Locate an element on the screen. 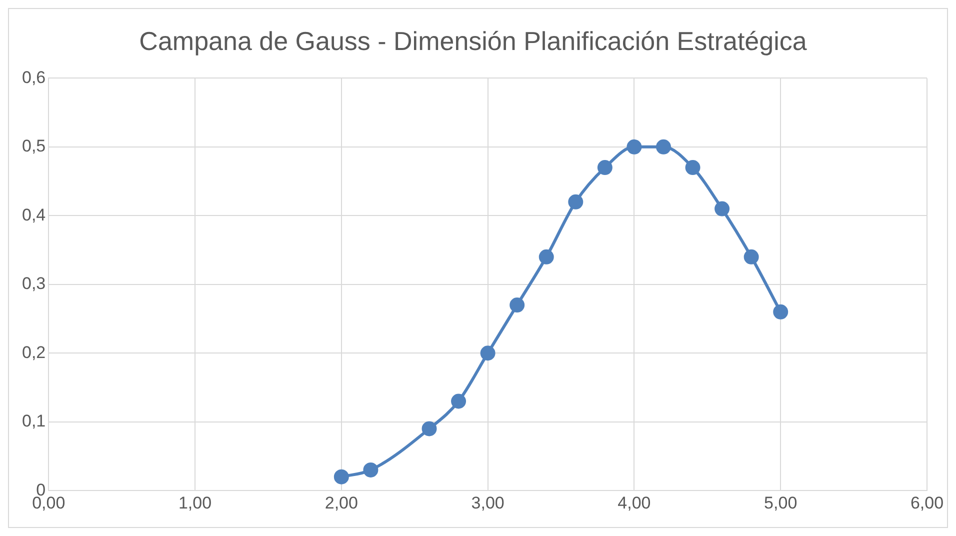 Image resolution: width=956 pixels, height=536 pixels. y-tick-label: 0,6 is located at coordinates (34, 77).